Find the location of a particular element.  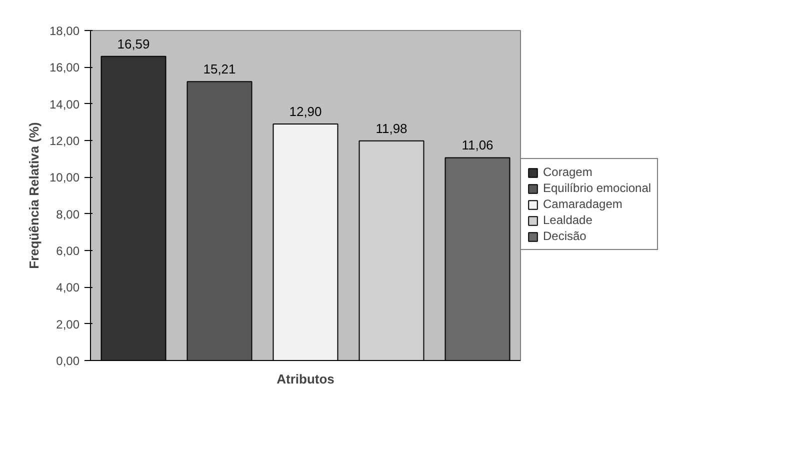

data-label: 15,21 is located at coordinates (219, 69).